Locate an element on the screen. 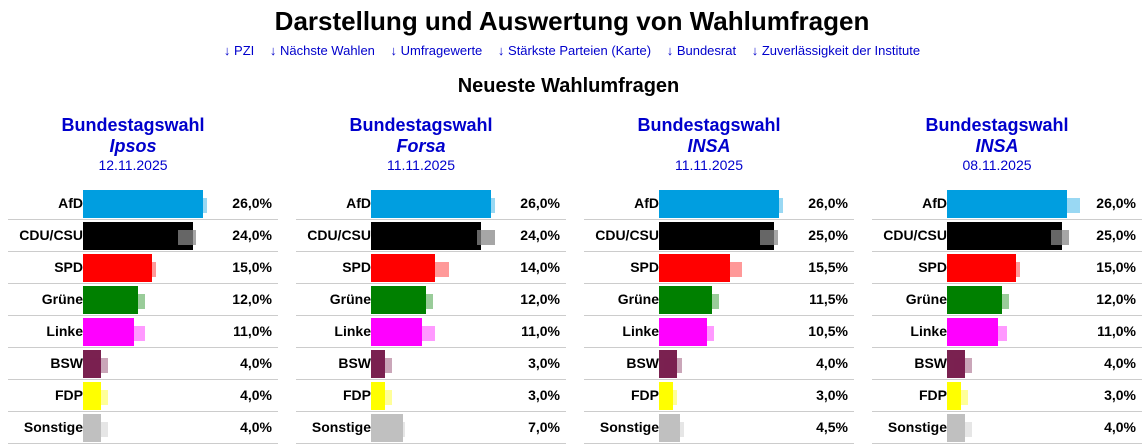 The height and width of the screenshot is (446, 1144). poll-date: 12.11.2025 is located at coordinates (133, 165).